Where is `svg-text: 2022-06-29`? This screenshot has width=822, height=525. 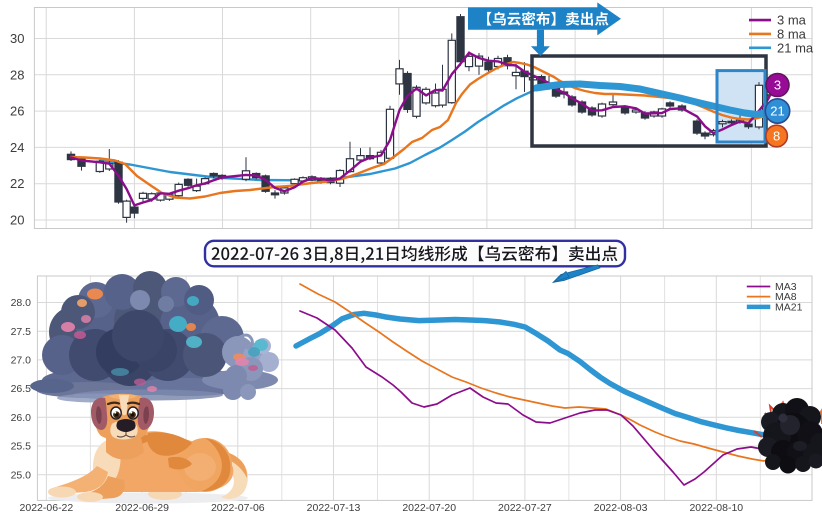
svg-text: 2022-06-29 is located at coordinates (142, 508).